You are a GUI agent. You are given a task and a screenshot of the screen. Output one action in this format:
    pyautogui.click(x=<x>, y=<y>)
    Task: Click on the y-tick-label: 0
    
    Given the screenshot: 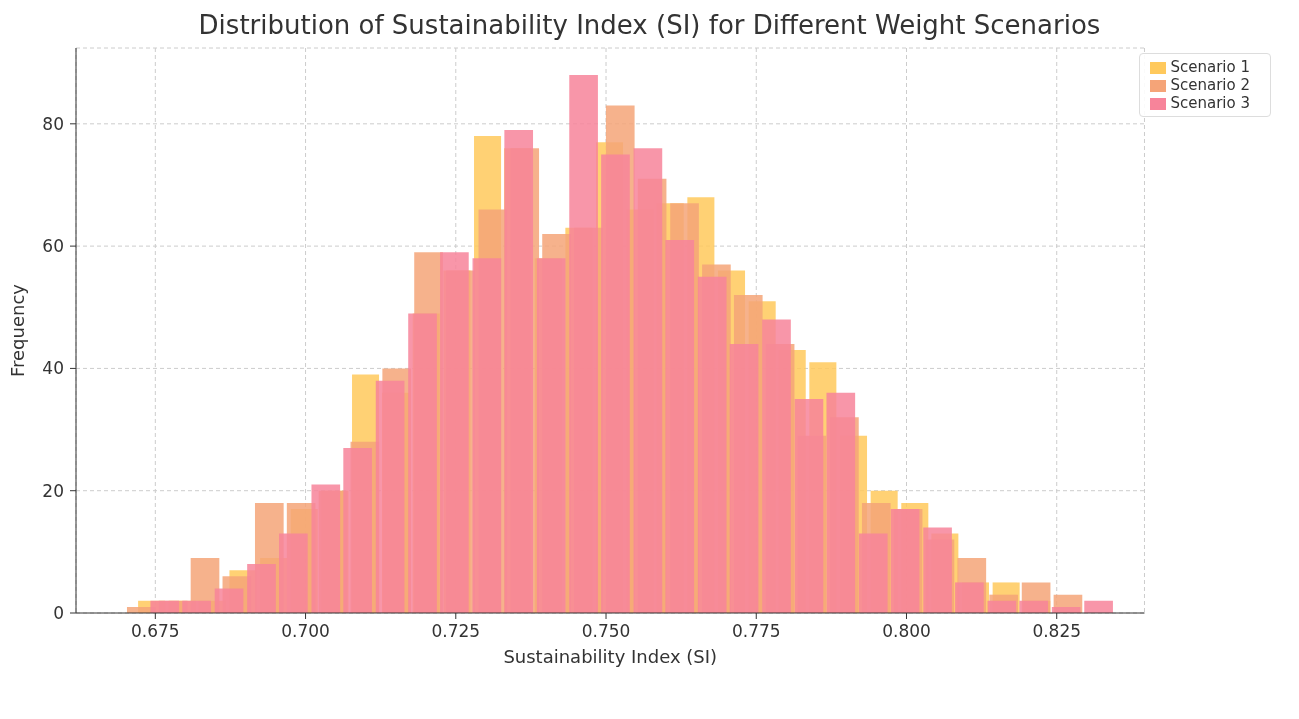 What is the action you would take?
    pyautogui.click(x=58, y=613)
    